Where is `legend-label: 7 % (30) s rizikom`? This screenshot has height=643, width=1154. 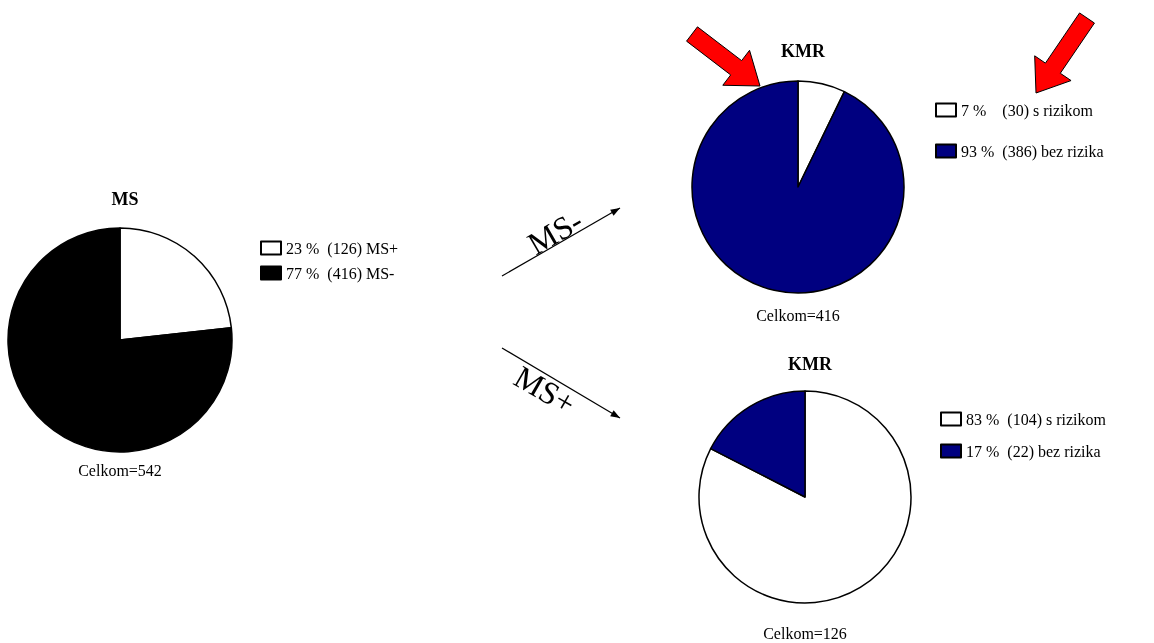
legend-label: 7 % (30) s rizikom is located at coordinates (1027, 110).